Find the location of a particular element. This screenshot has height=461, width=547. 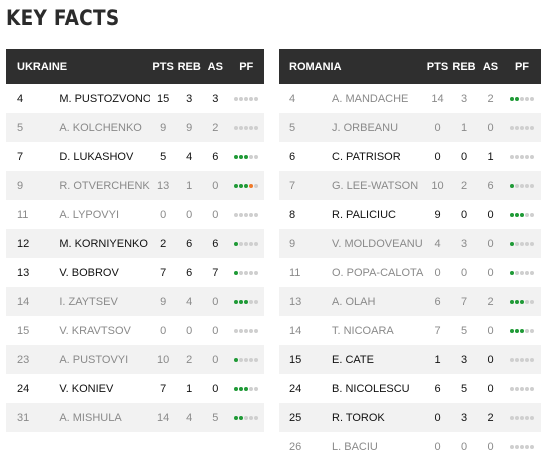

header-as: AS is located at coordinates (490, 66).